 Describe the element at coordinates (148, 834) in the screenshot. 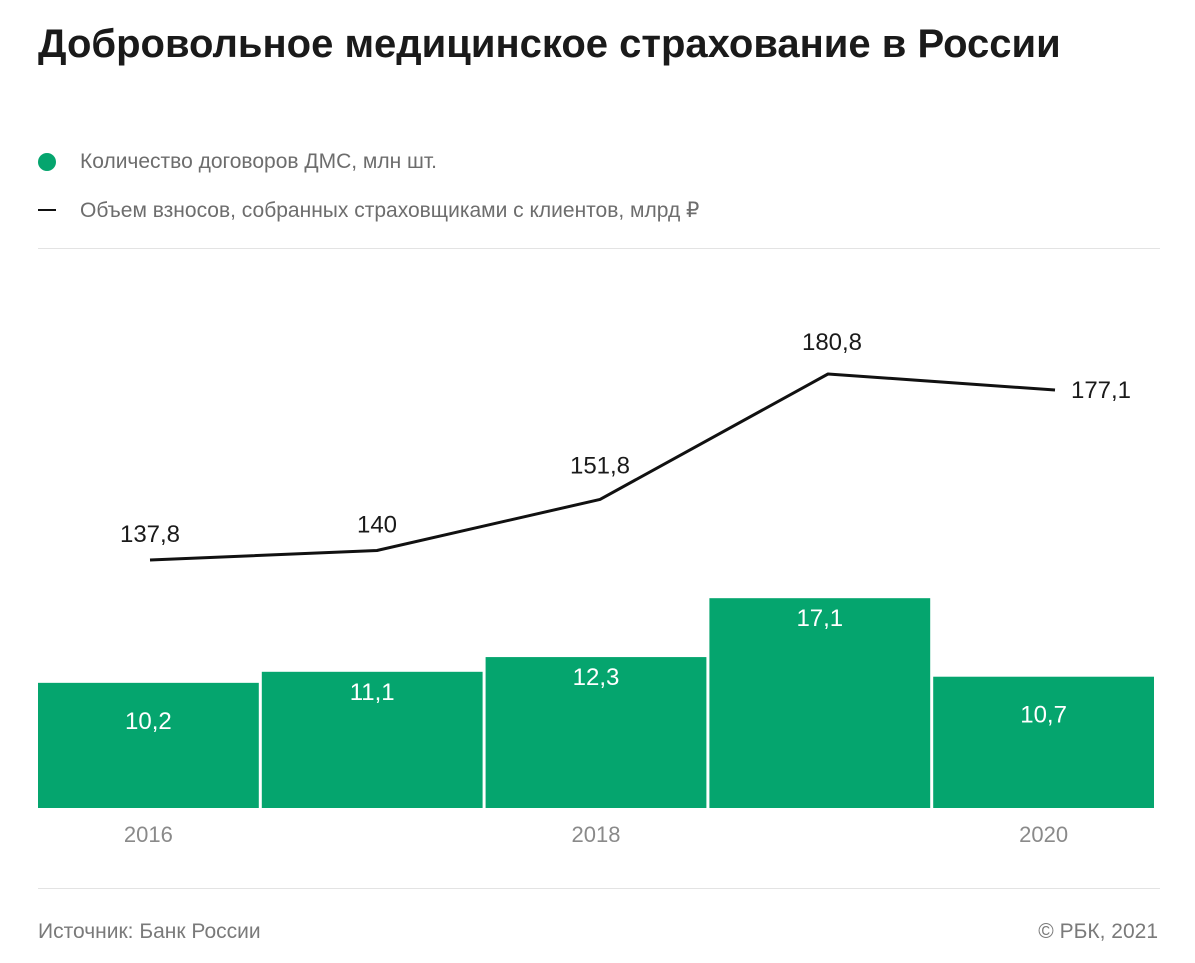

I see `x-tick-2016: 2016` at that location.